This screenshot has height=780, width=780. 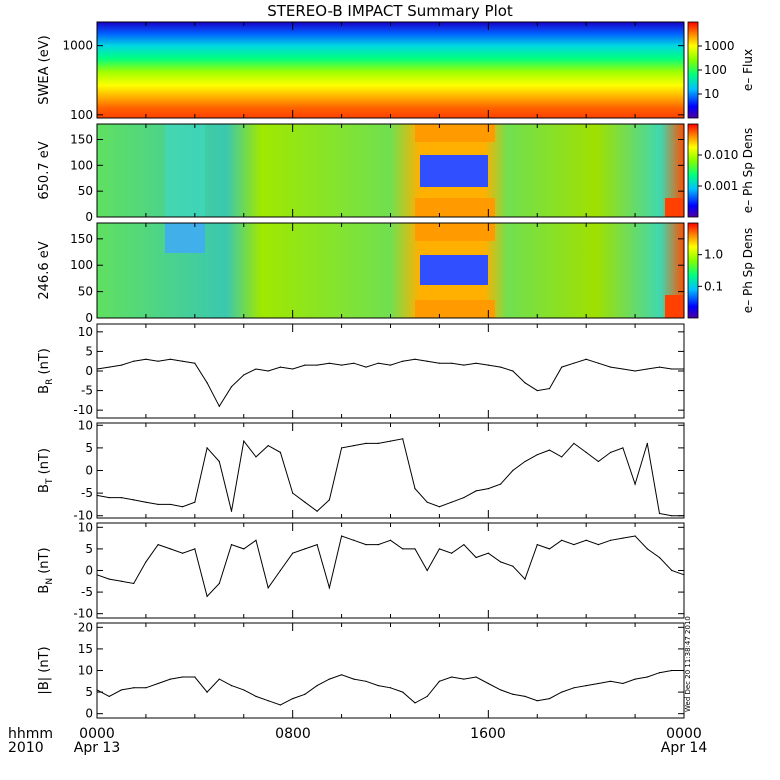 What do you see at coordinates (81, 115) in the screenshot?
I see `ytick-label-swea-0: 100` at bounding box center [81, 115].